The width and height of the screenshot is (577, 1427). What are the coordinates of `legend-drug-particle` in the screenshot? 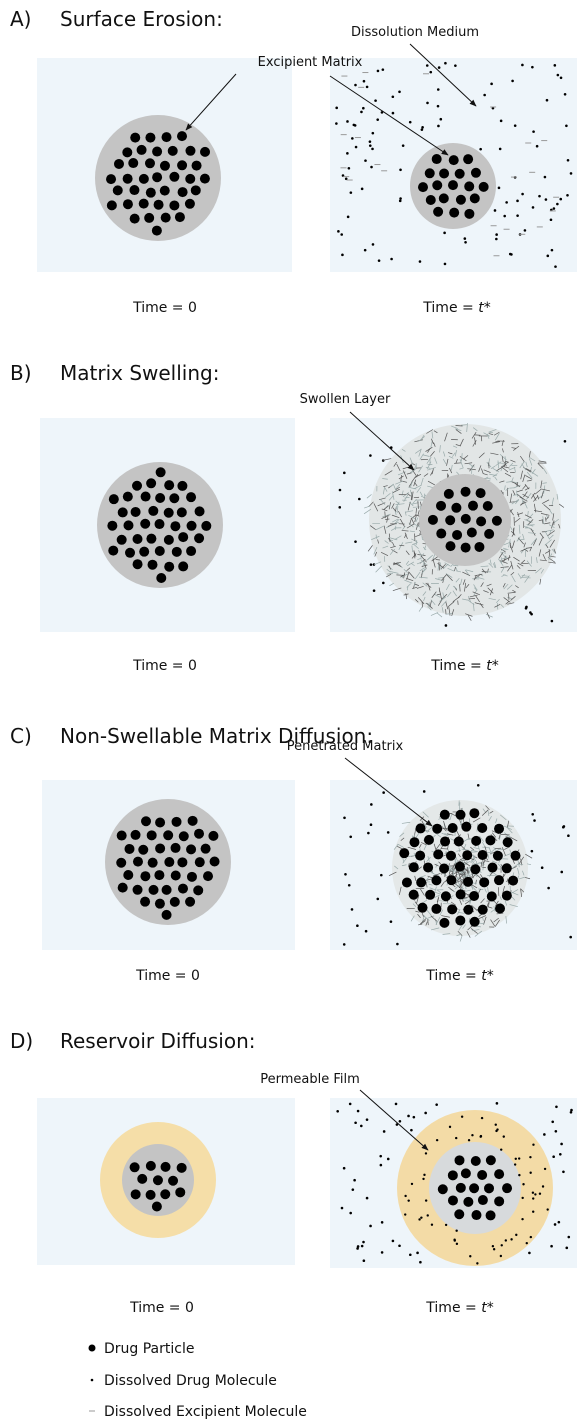 It's located at (92, 1348).